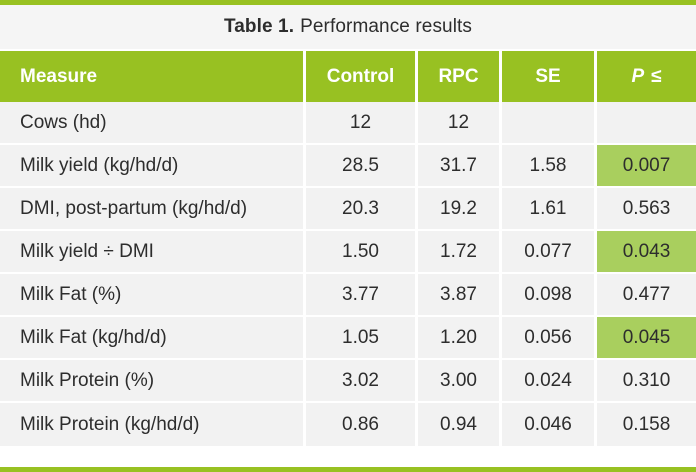  What do you see at coordinates (151, 380) in the screenshot?
I see `measure-cell: Milk Protein (%)` at bounding box center [151, 380].